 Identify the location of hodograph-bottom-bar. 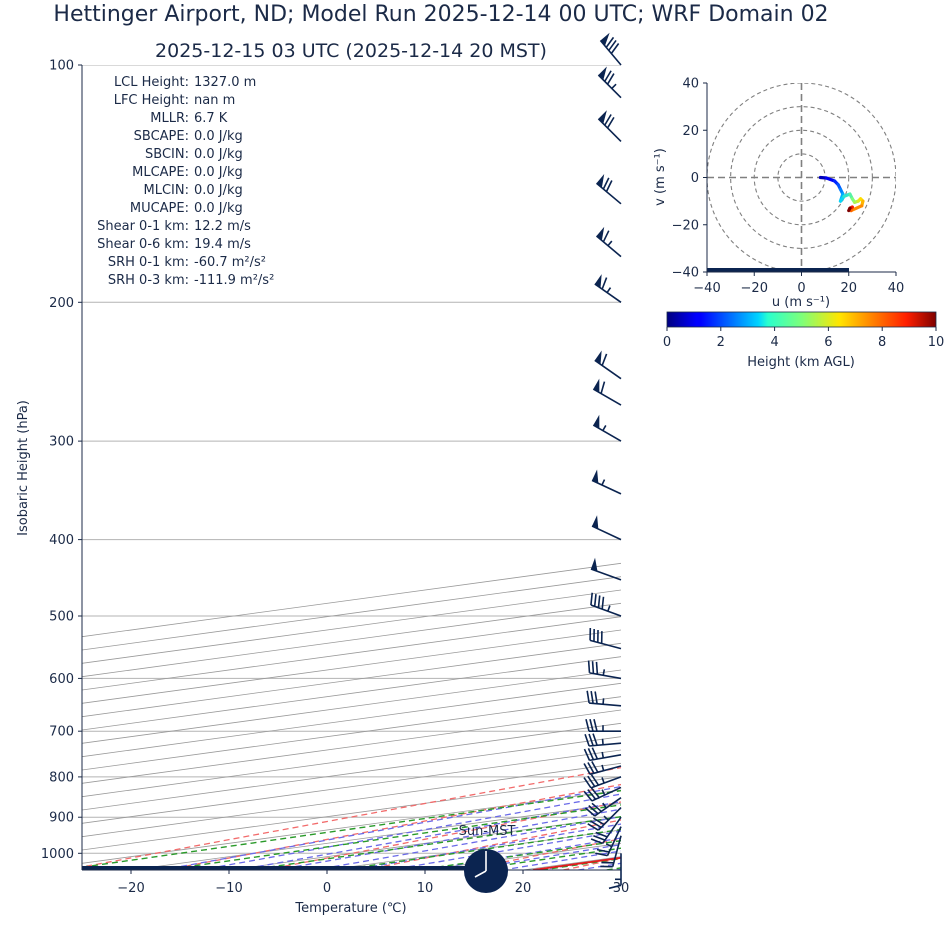
(778, 270).